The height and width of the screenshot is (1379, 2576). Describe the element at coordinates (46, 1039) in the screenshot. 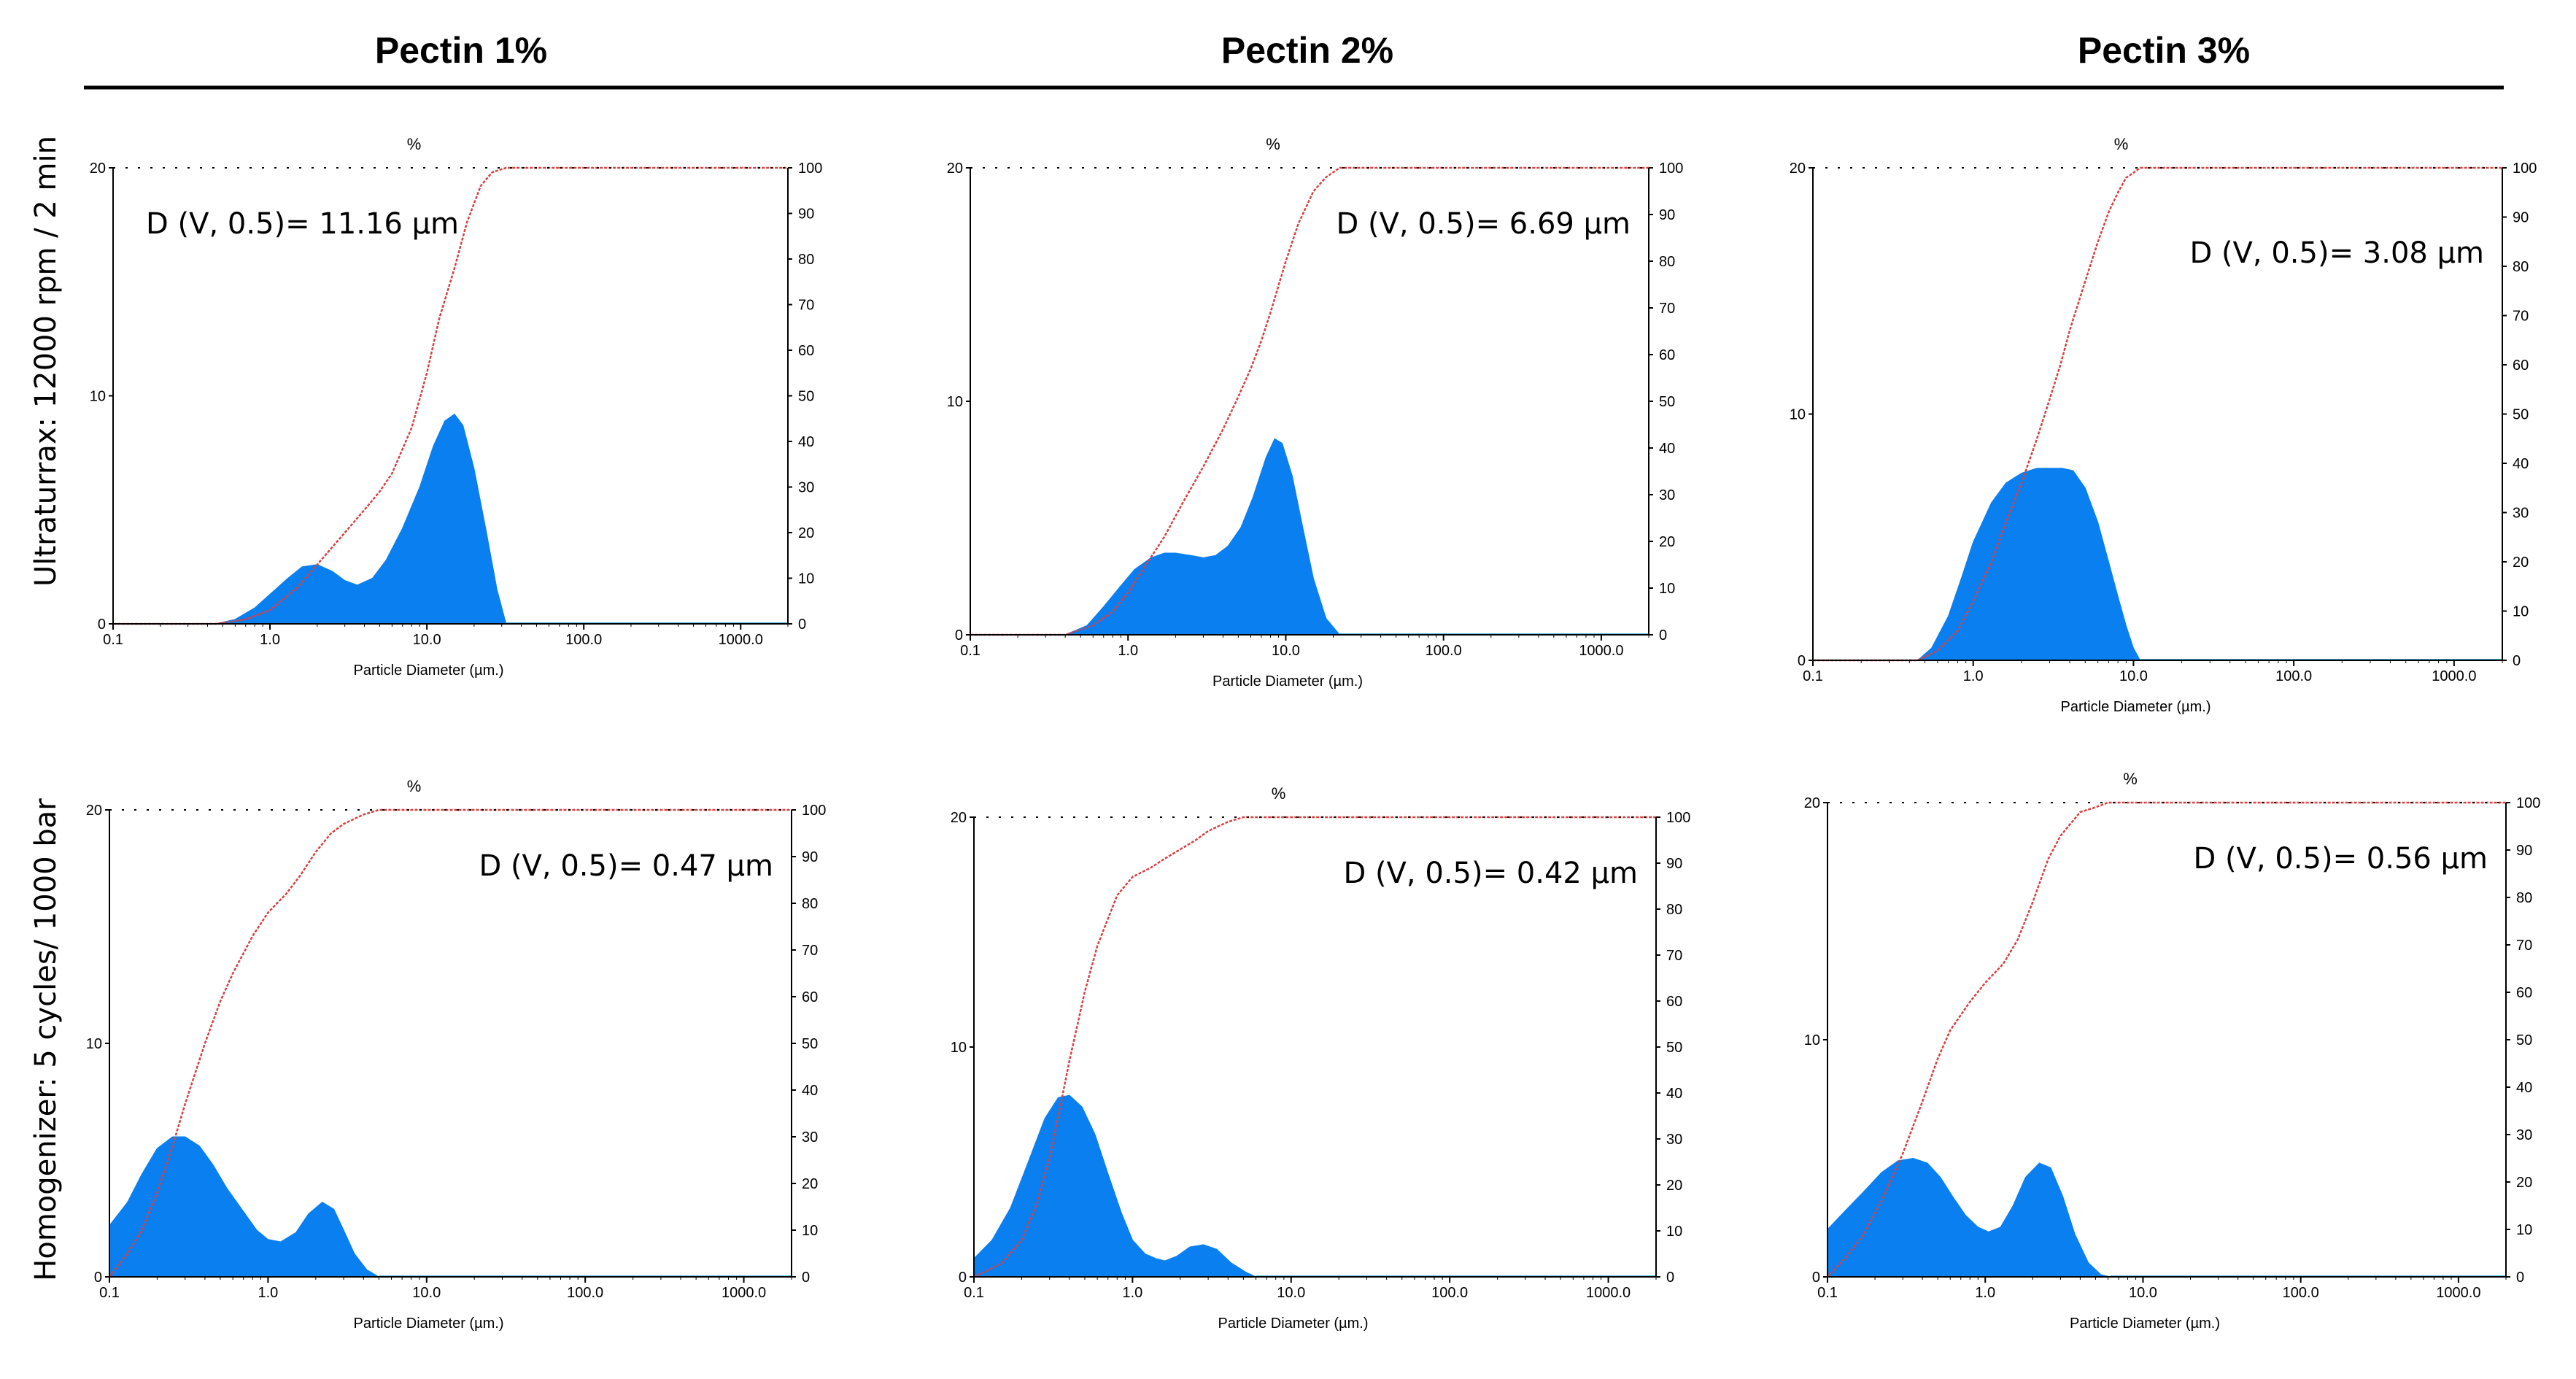

I see `row-label-2: Homogenizer: 5 cycles/ 1000 bar` at that location.